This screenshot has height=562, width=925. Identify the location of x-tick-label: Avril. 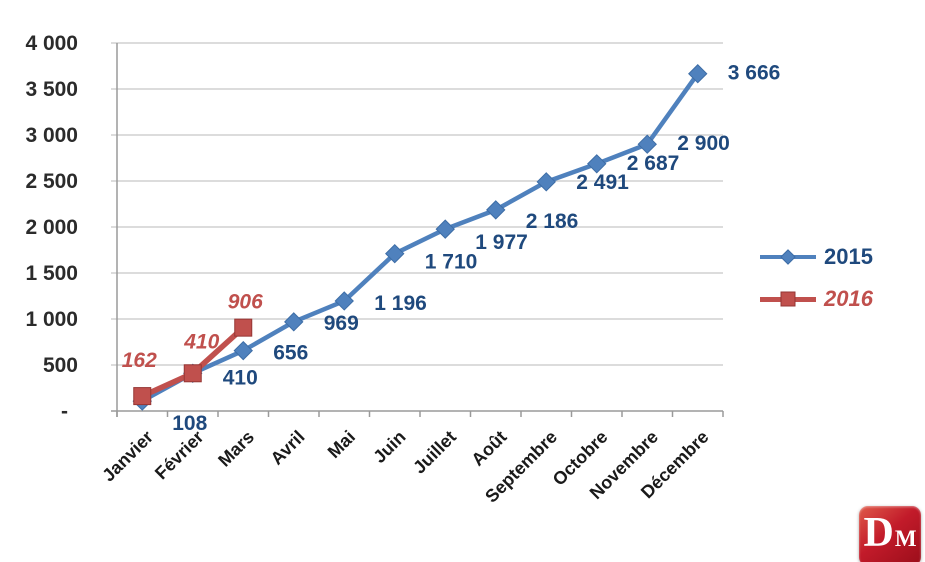
(288, 448).